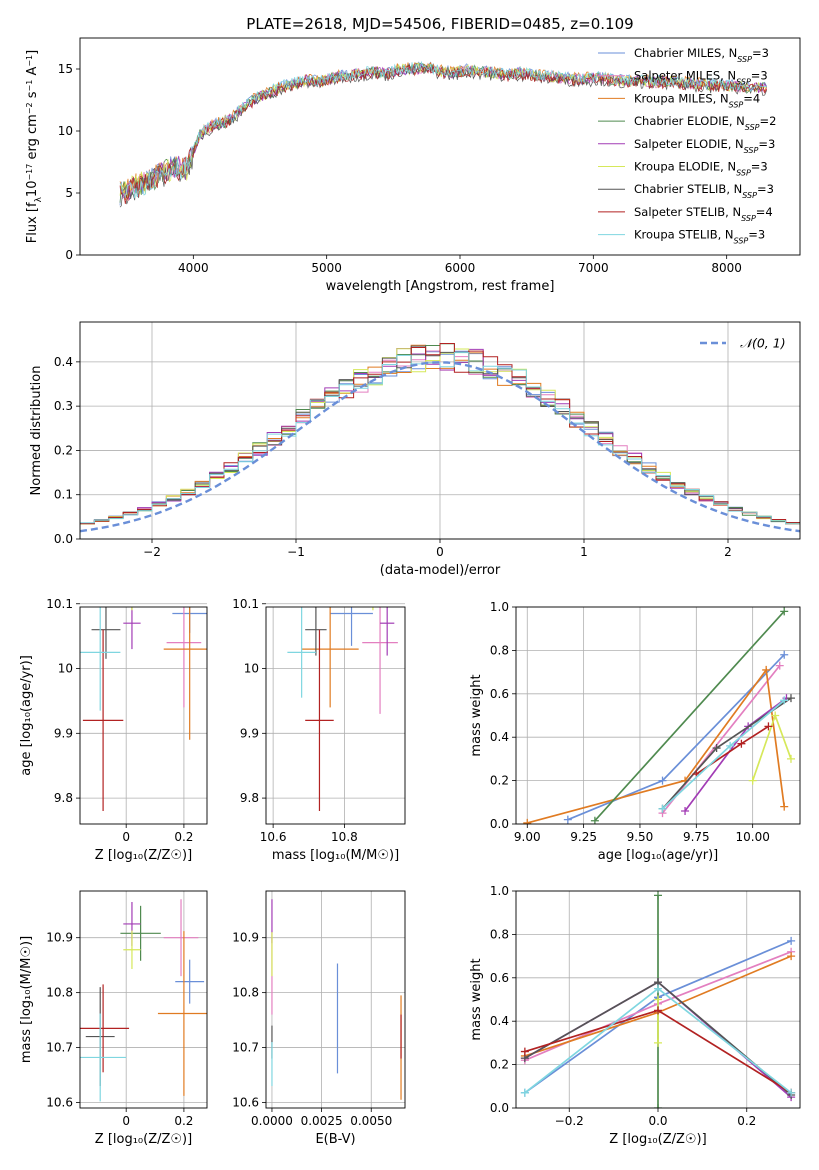 The width and height of the screenshot is (819, 1170). What do you see at coordinates (249, 798) in the screenshot?
I see `y-tick-label: 9.8` at bounding box center [249, 798].